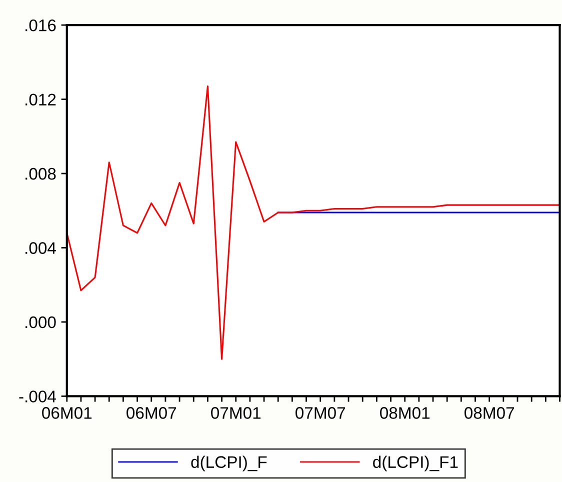 The width and height of the screenshot is (562, 482). I want to click on x-tick-label: 06M07, so click(151, 413).